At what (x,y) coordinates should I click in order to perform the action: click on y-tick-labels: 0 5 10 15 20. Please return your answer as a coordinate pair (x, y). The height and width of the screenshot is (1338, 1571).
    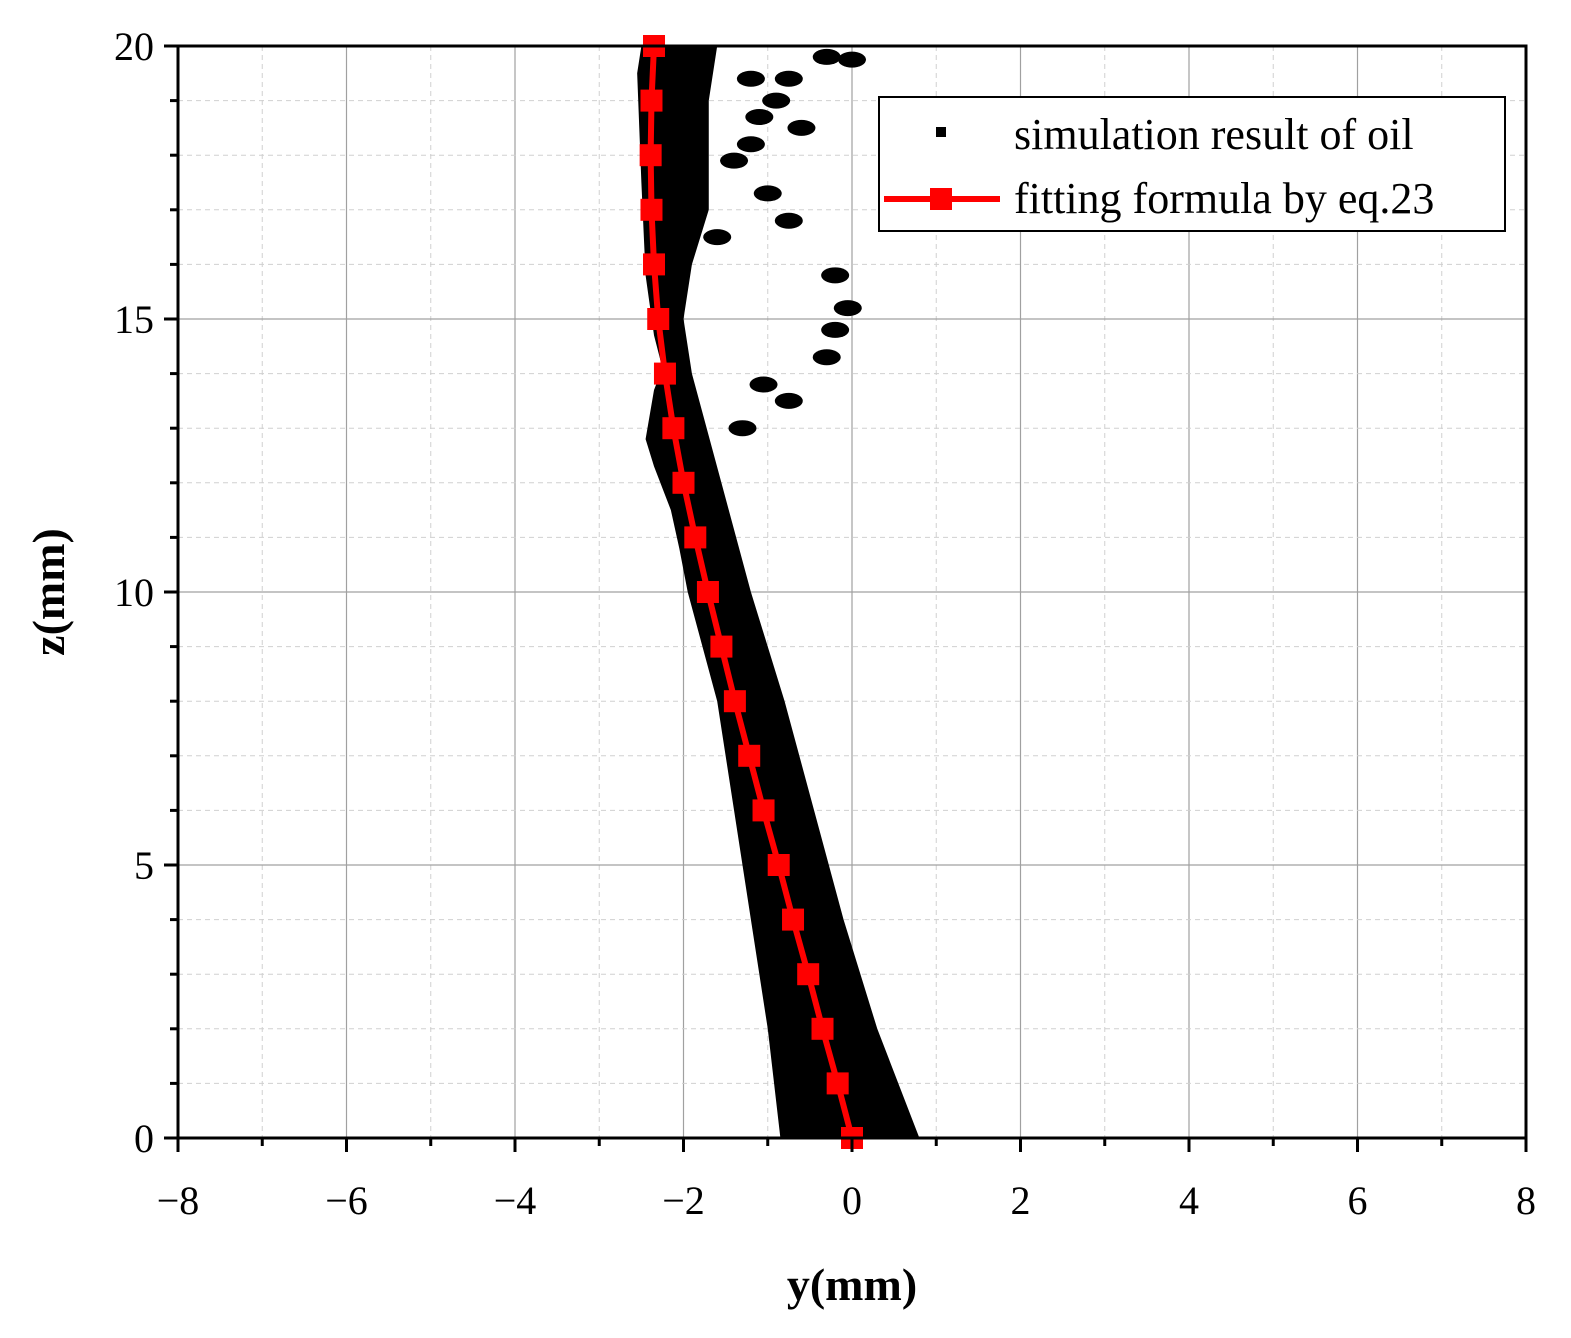
    Looking at the image, I should click on (134, 592).